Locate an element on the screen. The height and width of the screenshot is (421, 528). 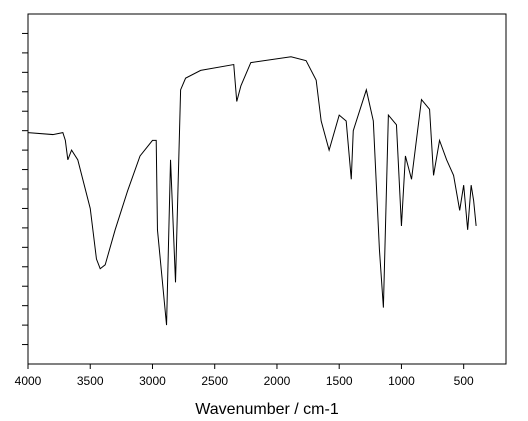
x-tick-label: 3000 is located at coordinates (152, 381).